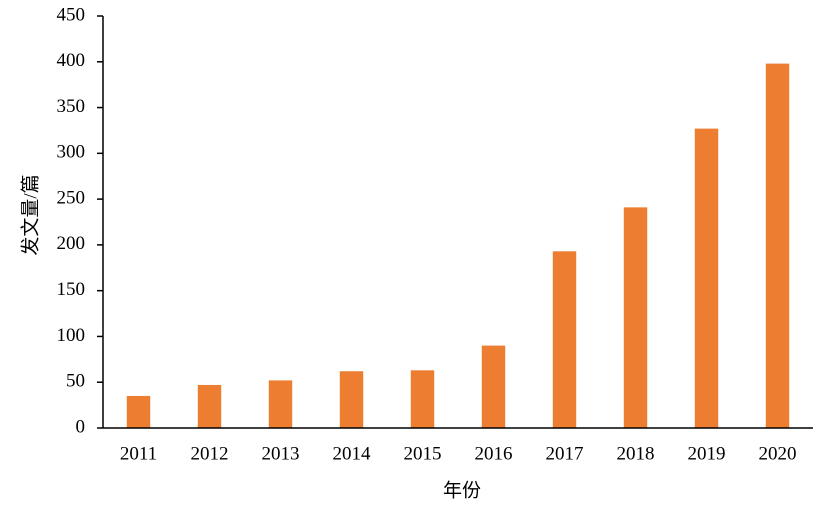 The height and width of the screenshot is (515, 828). What do you see at coordinates (71, 289) in the screenshot?
I see `y-tick-label: 150` at bounding box center [71, 289].